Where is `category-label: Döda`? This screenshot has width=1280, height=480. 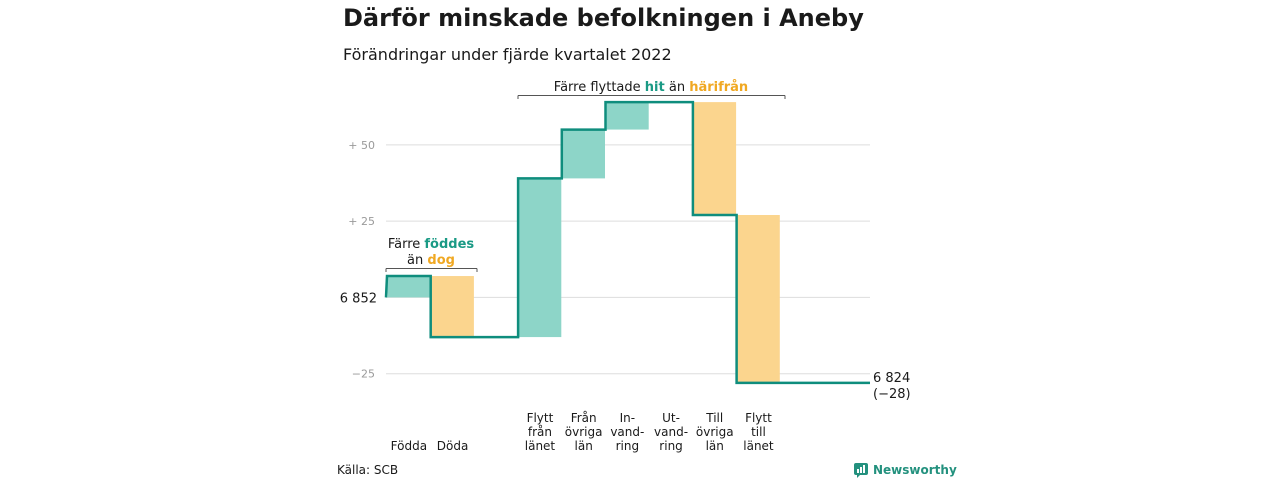 category-label: Döda is located at coordinates (453, 446).